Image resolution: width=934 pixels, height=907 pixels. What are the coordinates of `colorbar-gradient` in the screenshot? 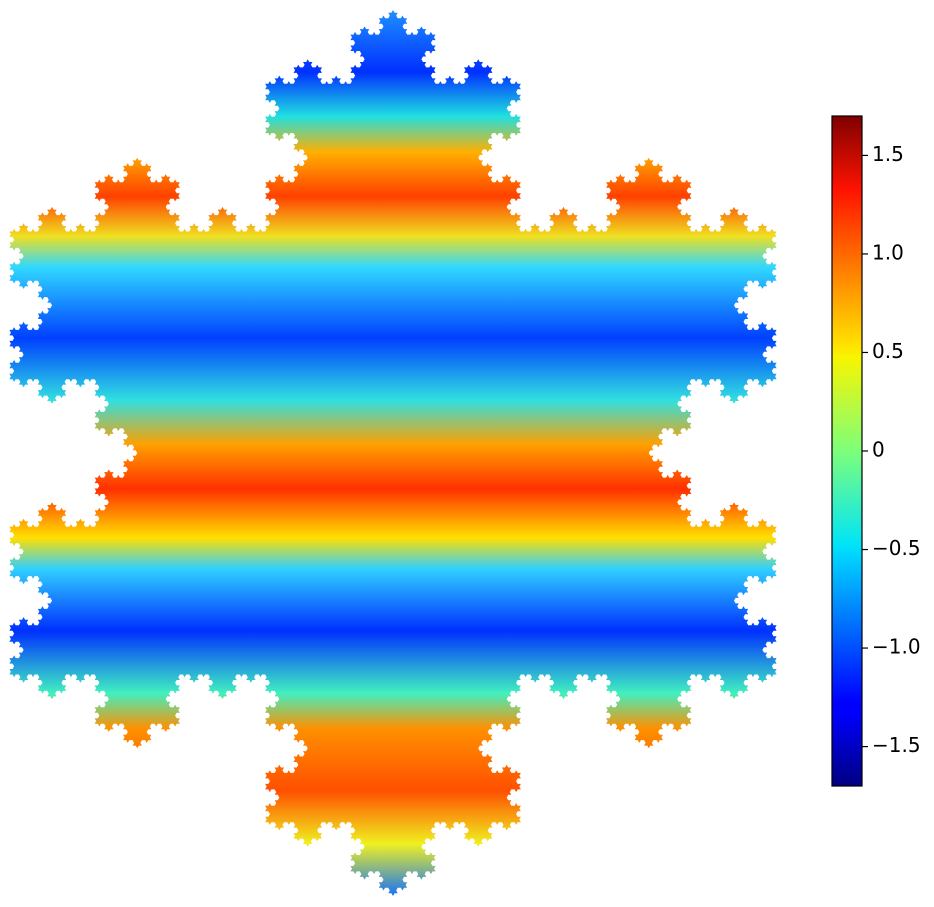 It's located at (847, 451).